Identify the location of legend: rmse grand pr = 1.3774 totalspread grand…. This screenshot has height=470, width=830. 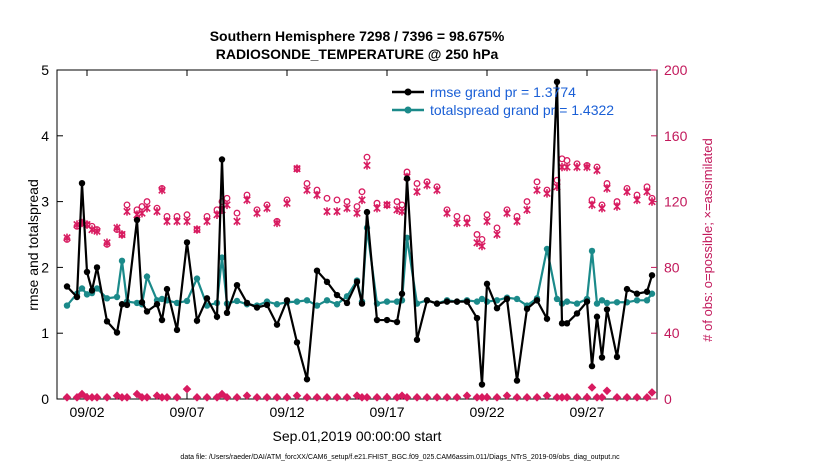
(503, 101).